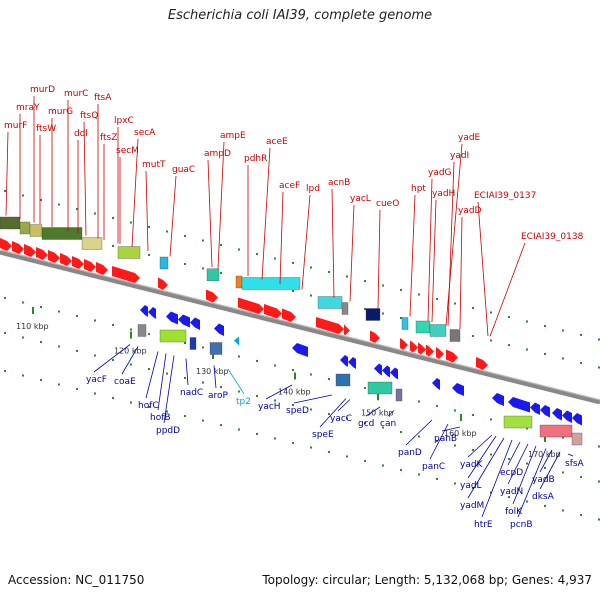  What do you see at coordinates (76, 94) in the screenshot?
I see `forward-gene-label: murC` at bounding box center [76, 94].